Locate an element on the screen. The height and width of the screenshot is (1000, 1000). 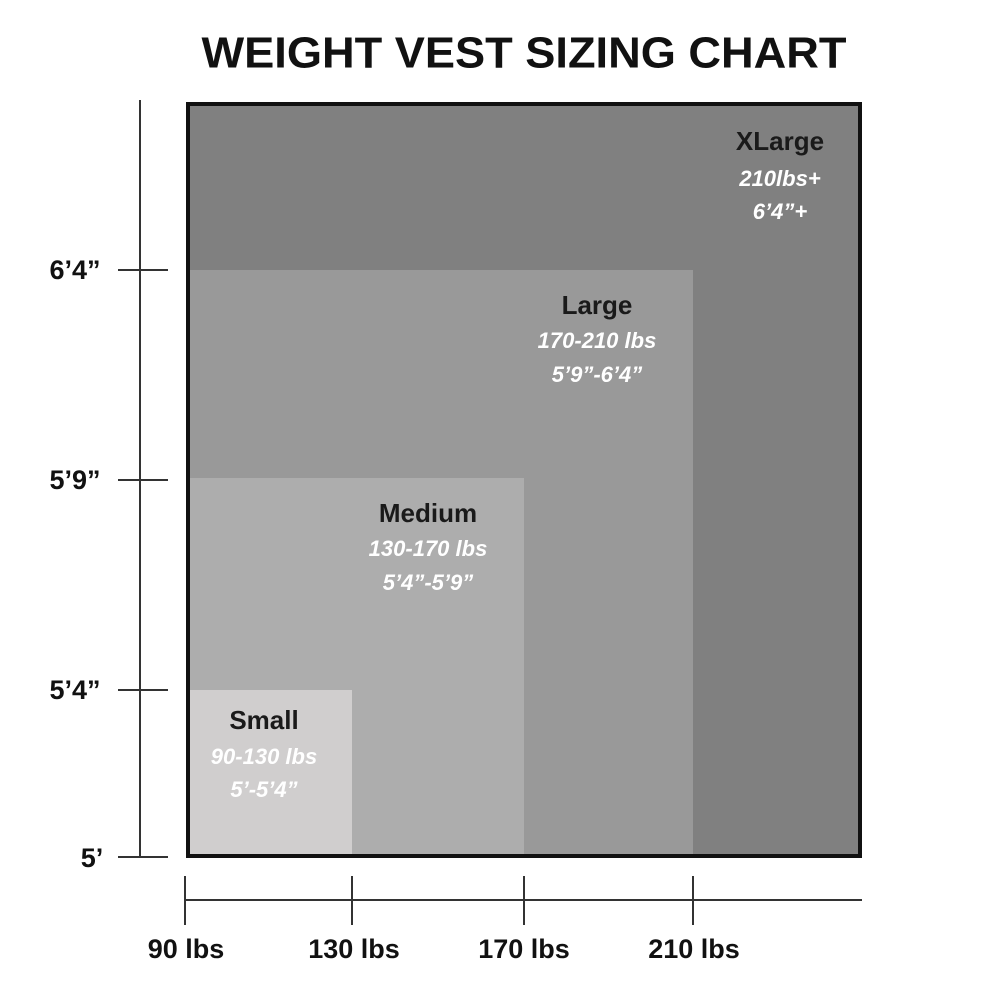
size-weight: 170-210 lbs is located at coordinates (597, 340).